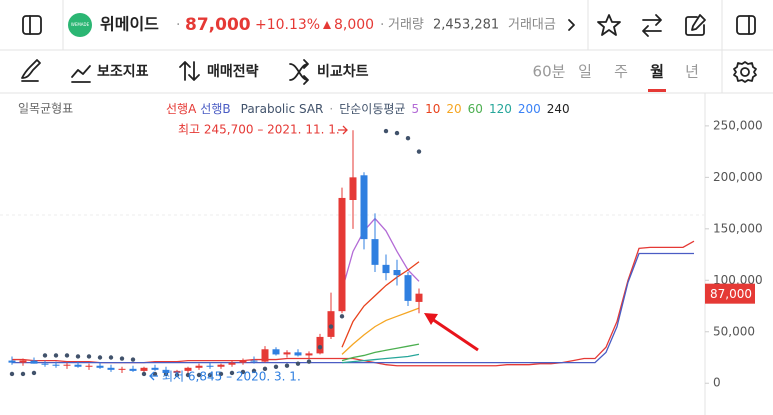  Describe the element at coordinates (31, 70) in the screenshot. I see `draw-tool` at that location.